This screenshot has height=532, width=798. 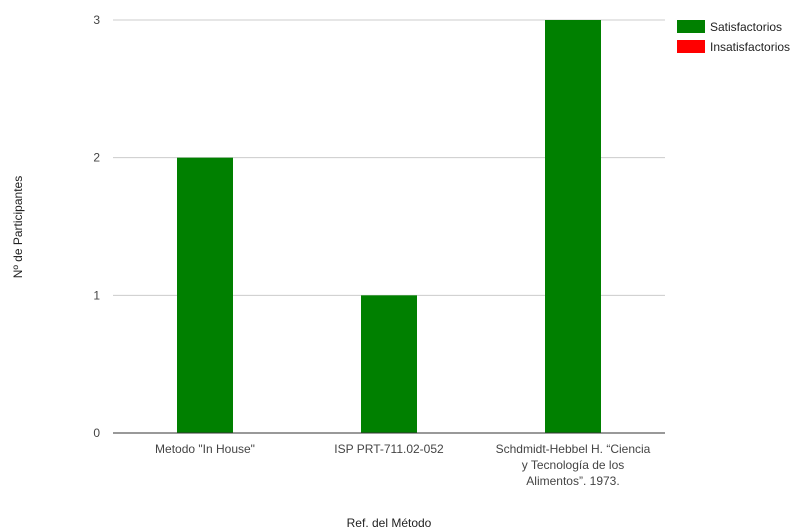 What do you see at coordinates (750, 47) in the screenshot?
I see `legend-label: Insatisfactorios` at bounding box center [750, 47].